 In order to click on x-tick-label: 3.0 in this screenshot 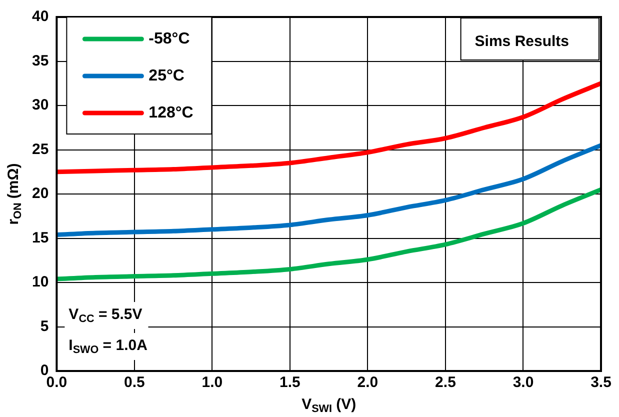, I will do `click(523, 383)`.